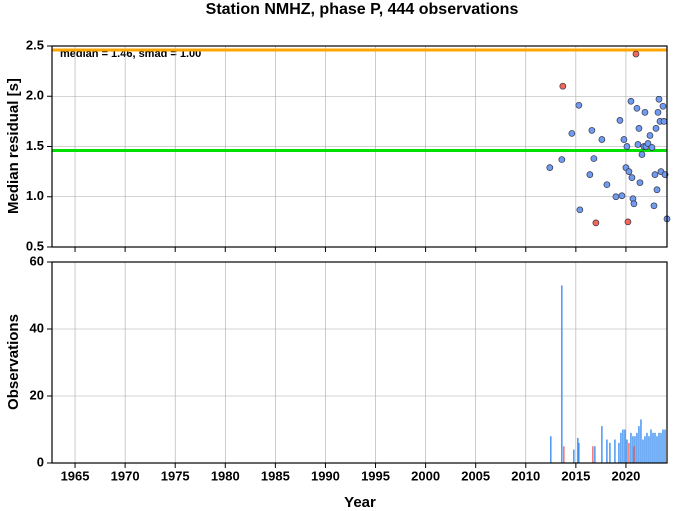 This screenshot has height=511, width=673. Describe the element at coordinates (37, 327) in the screenshot. I see `y-tick-label: 40` at that location.